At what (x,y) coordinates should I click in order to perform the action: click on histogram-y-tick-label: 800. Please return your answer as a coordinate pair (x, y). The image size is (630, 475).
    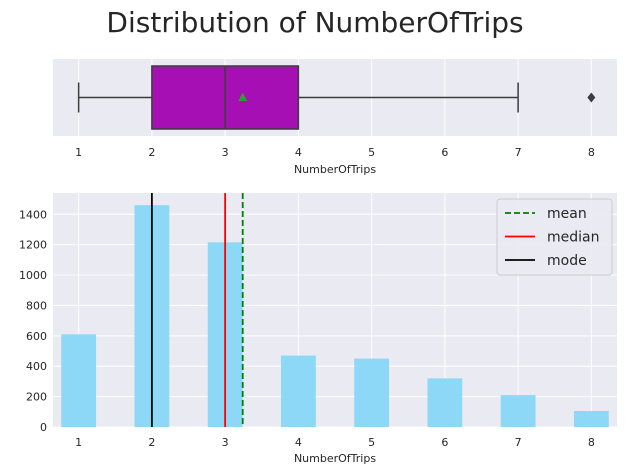
    Looking at the image, I should click on (36, 305).